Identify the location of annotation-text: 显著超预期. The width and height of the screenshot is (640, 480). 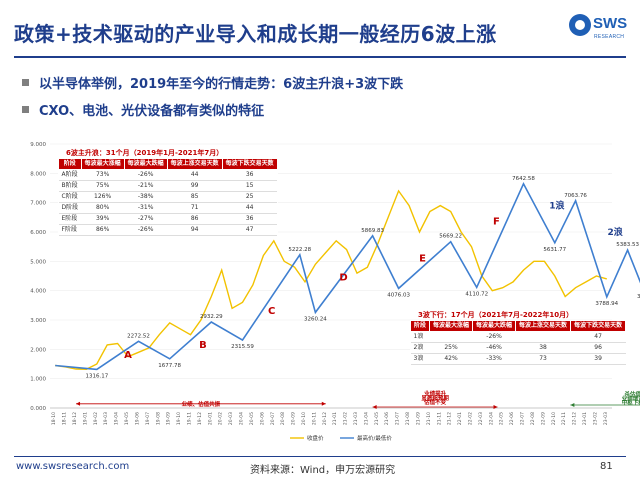
(435, 398).